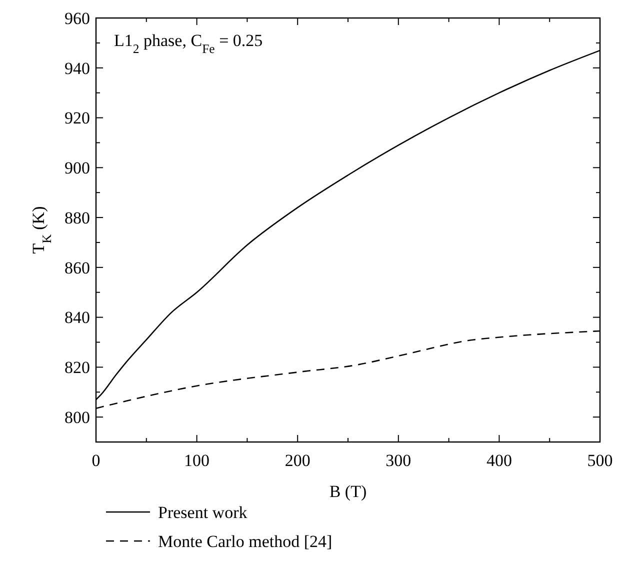 Image resolution: width=637 pixels, height=573 pixels. I want to click on x-axis-title: B (T), so click(348, 491).